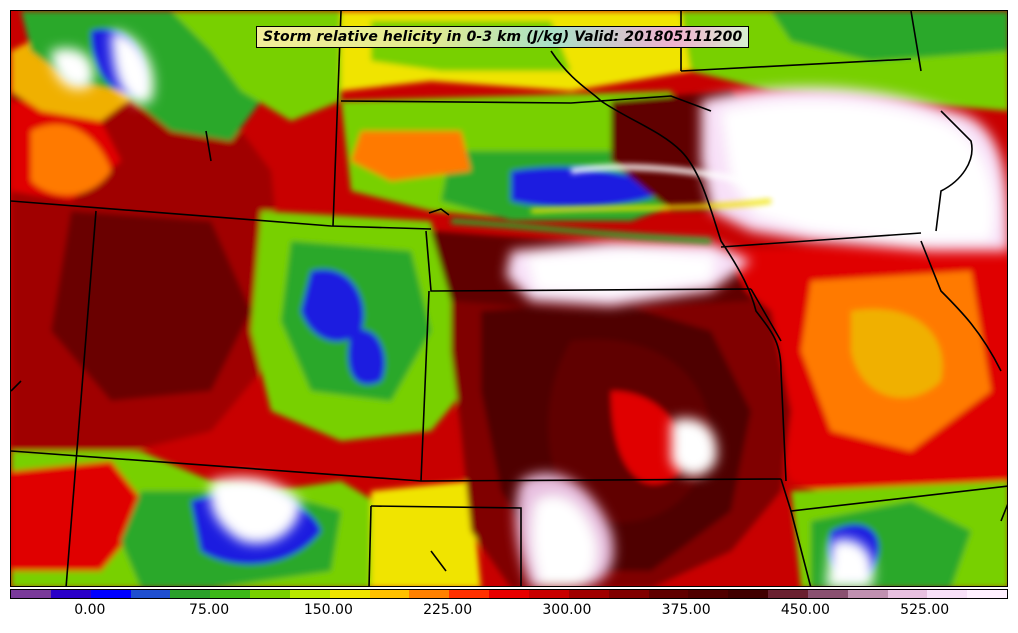 The width and height of the screenshot is (1018, 633). I want to click on colorbar, so click(509, 594).